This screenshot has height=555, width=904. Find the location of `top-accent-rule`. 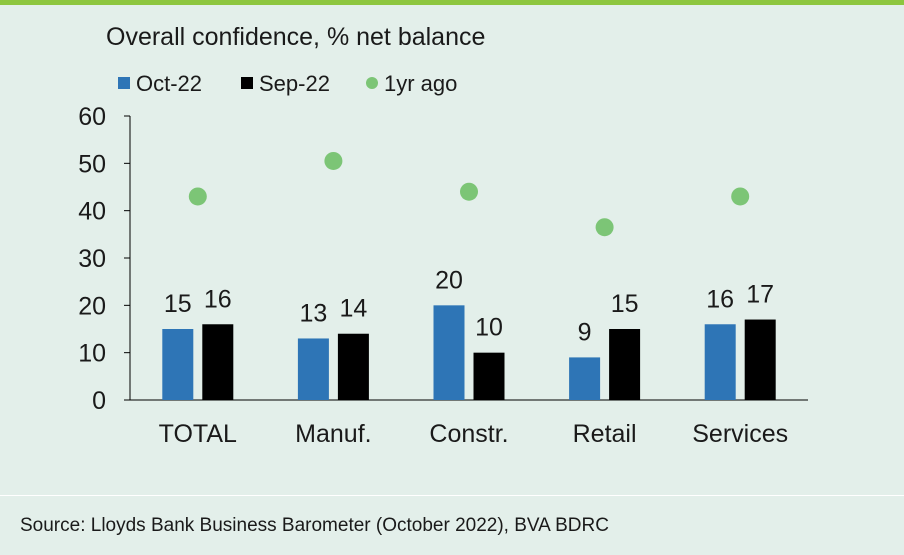

top-accent-rule is located at coordinates (452, 2).